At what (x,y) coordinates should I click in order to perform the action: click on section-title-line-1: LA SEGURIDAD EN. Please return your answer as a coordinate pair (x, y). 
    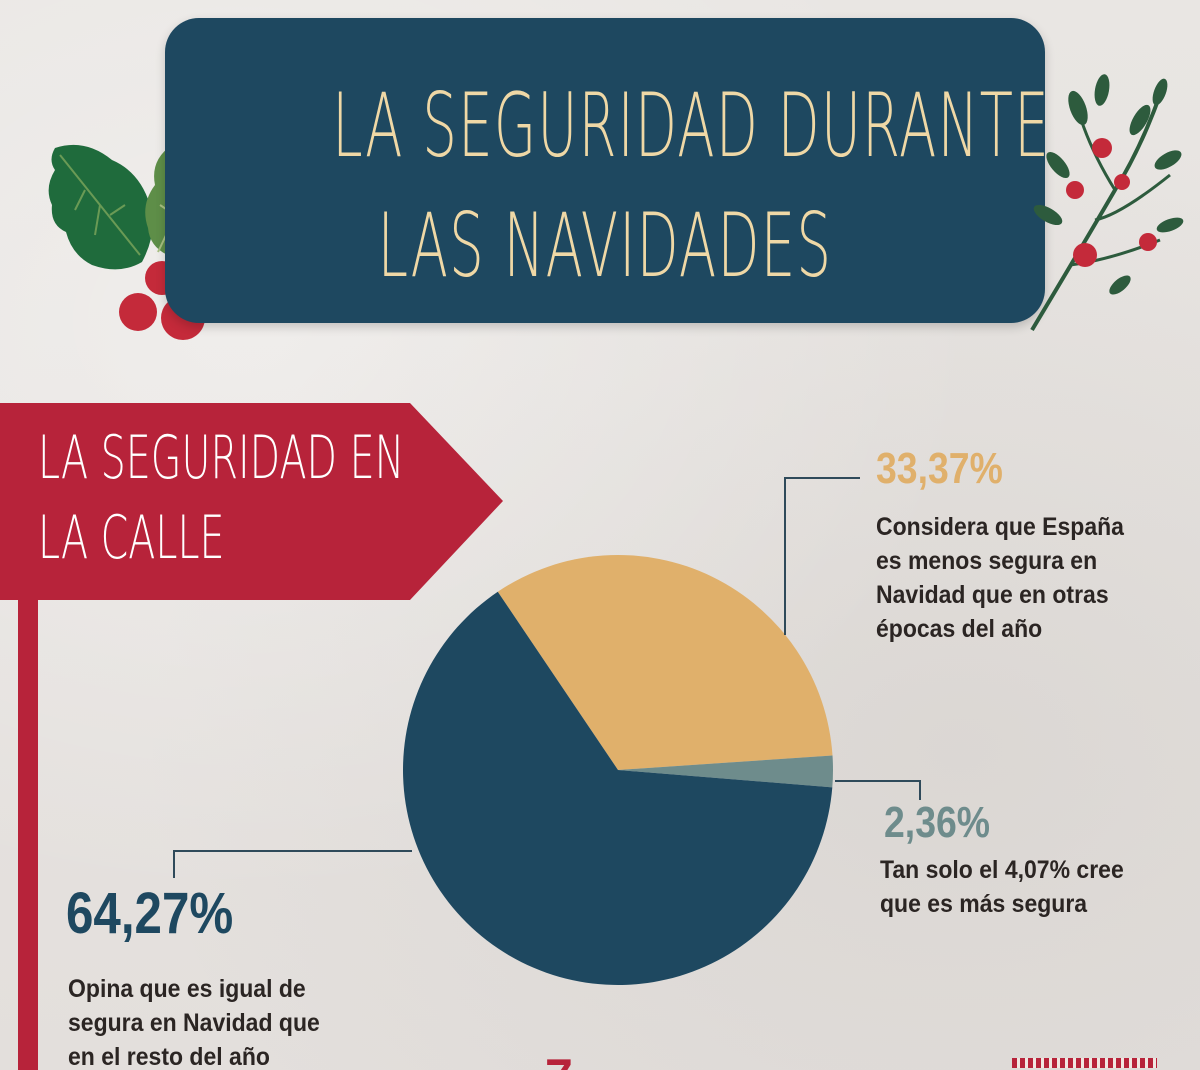
    Looking at the image, I should click on (221, 458).